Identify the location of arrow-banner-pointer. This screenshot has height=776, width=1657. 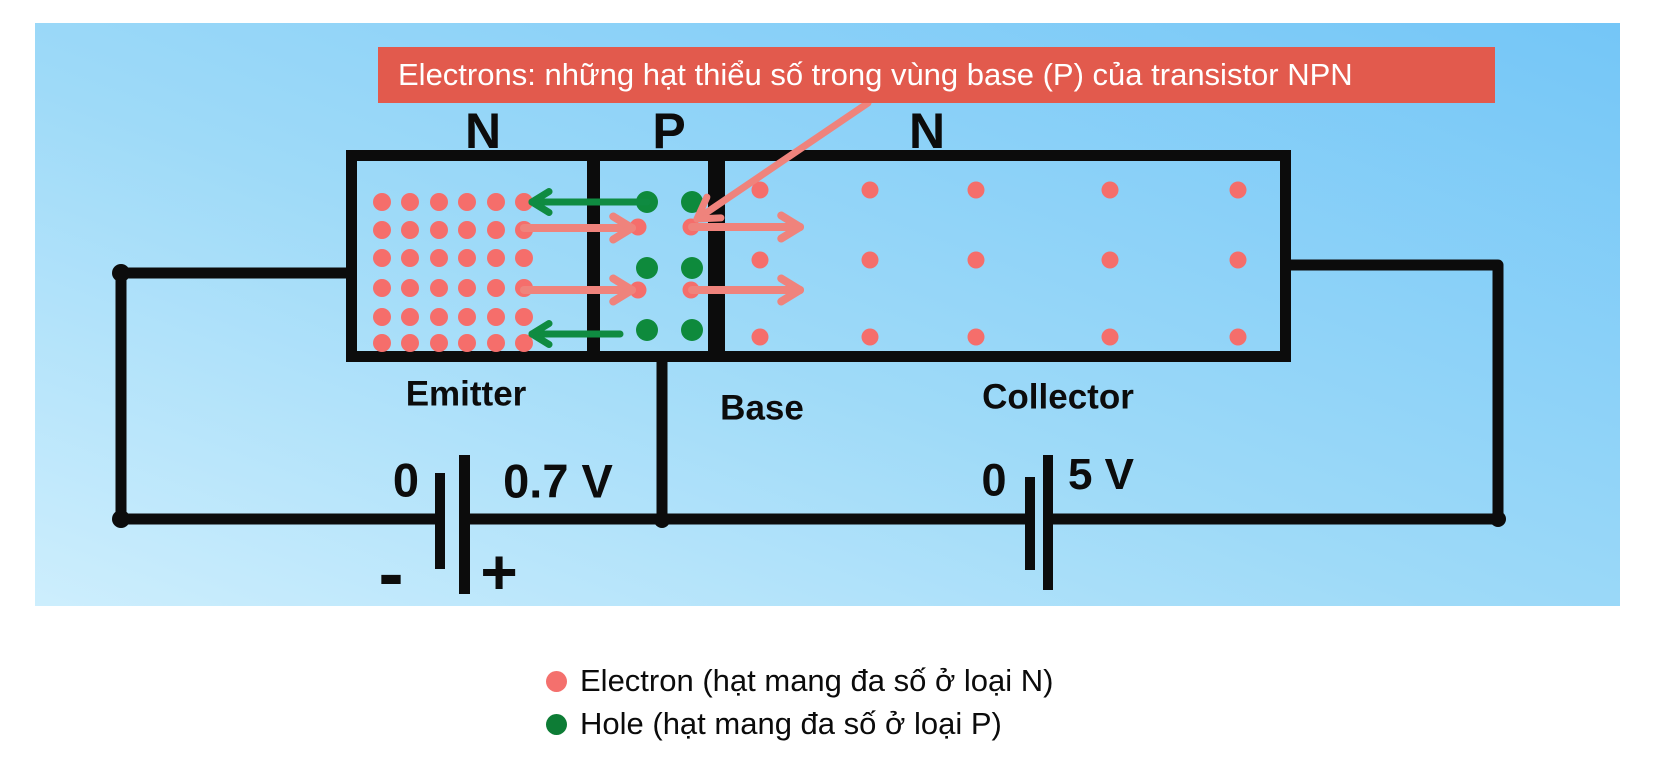
(782, 161).